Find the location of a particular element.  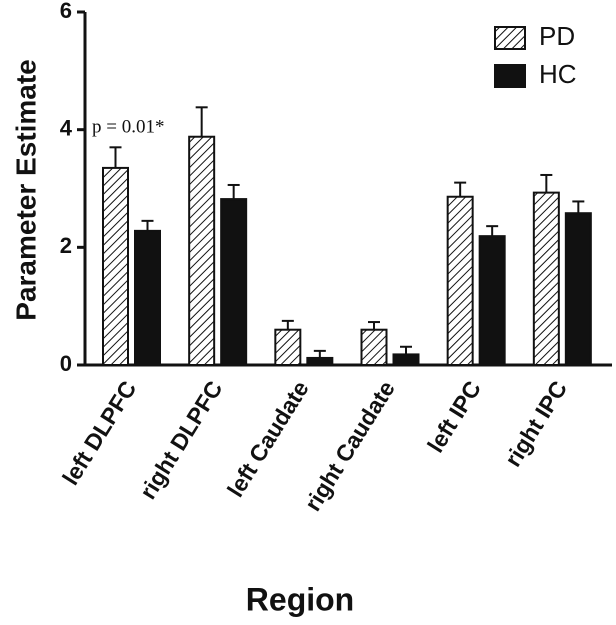

y-tick-label: 0 is located at coordinates (66, 363).